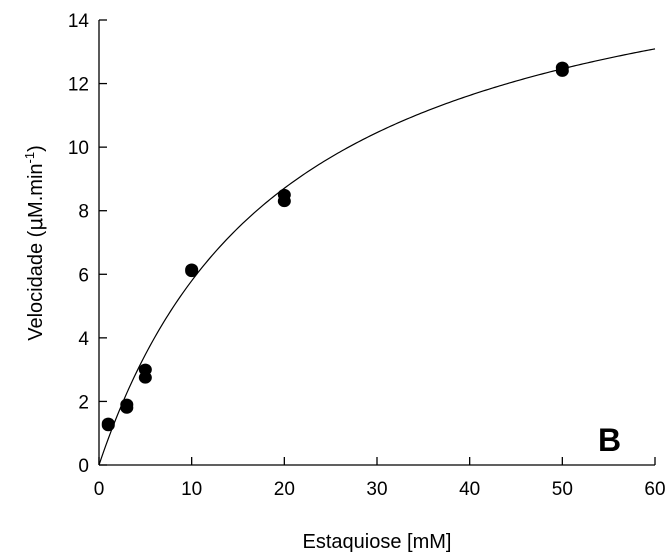 The width and height of the screenshot is (672, 556). What do you see at coordinates (83, 339) in the screenshot?
I see `y-tick-label: 4` at bounding box center [83, 339].